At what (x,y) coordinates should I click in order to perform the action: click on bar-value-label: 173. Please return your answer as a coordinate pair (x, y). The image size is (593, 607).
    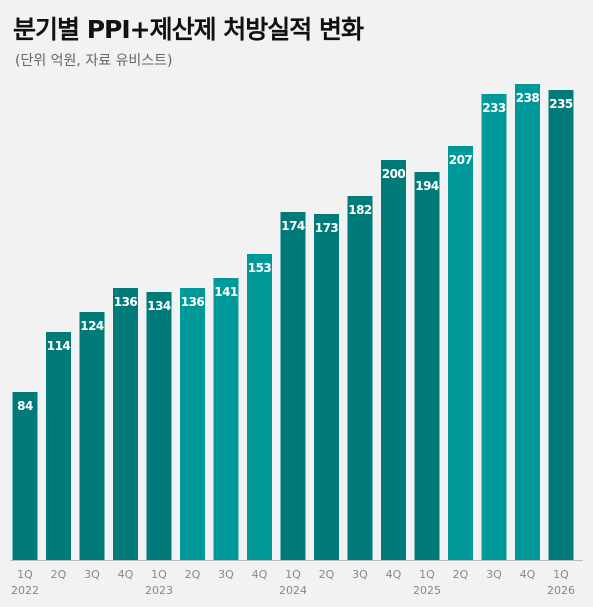
    Looking at the image, I should click on (327, 228).